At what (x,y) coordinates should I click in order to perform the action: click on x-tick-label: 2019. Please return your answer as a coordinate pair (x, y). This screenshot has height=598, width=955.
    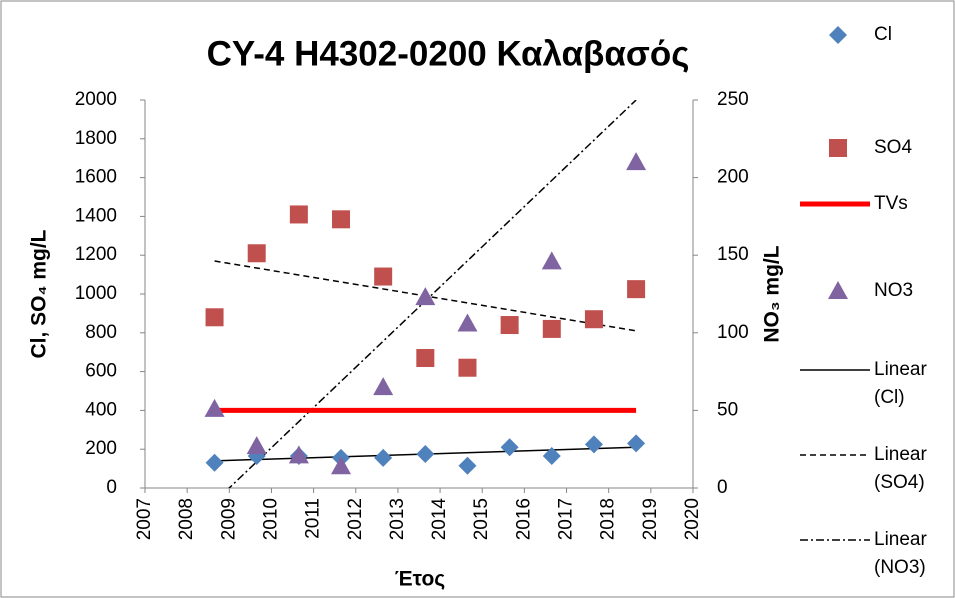
    Looking at the image, I should click on (650, 519).